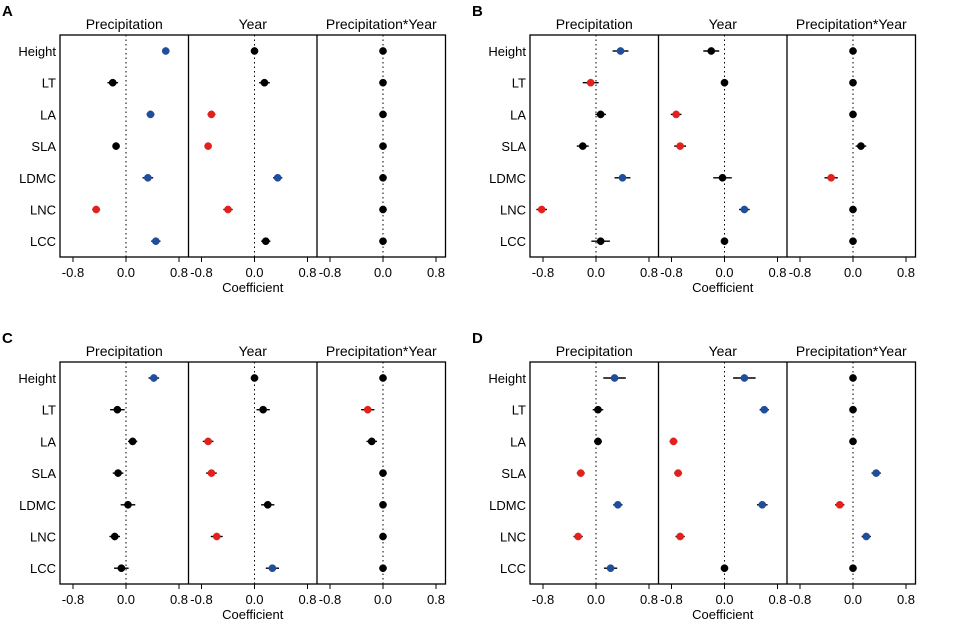  What do you see at coordinates (477, 338) in the screenshot?
I see `panel-label: D` at bounding box center [477, 338].